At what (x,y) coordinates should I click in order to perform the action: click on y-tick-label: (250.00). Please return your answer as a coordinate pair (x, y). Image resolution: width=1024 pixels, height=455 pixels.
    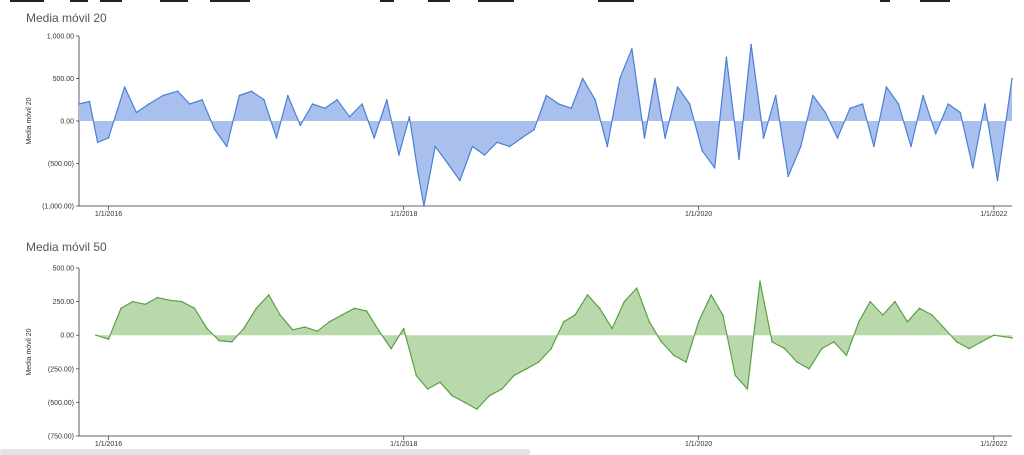
    Looking at the image, I should click on (61, 369).